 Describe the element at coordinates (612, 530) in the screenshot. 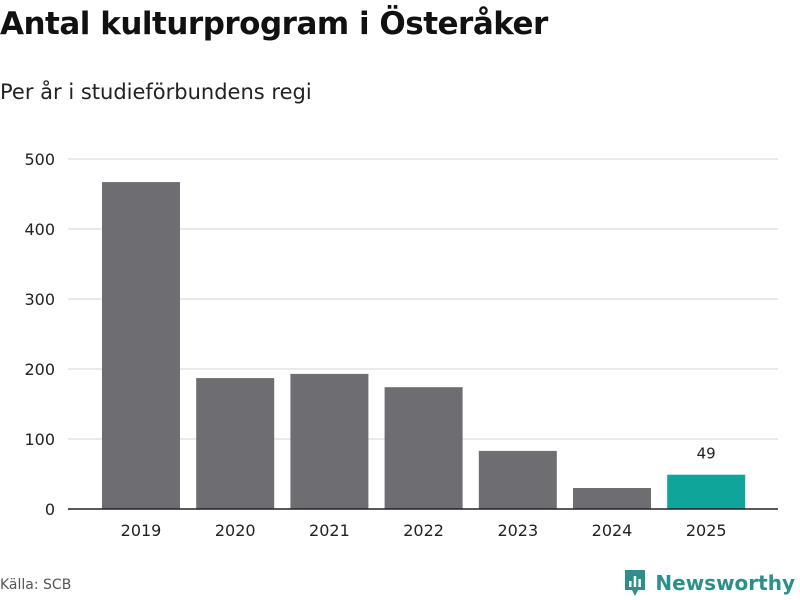

I see `x-tick-label: 2024` at that location.